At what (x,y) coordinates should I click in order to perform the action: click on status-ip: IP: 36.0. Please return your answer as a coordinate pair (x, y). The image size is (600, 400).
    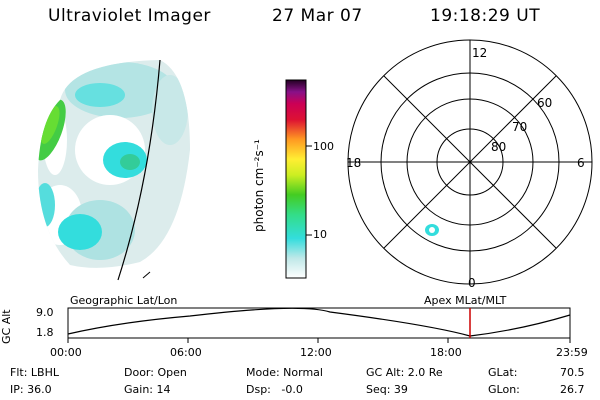
    Looking at the image, I should click on (31, 389).